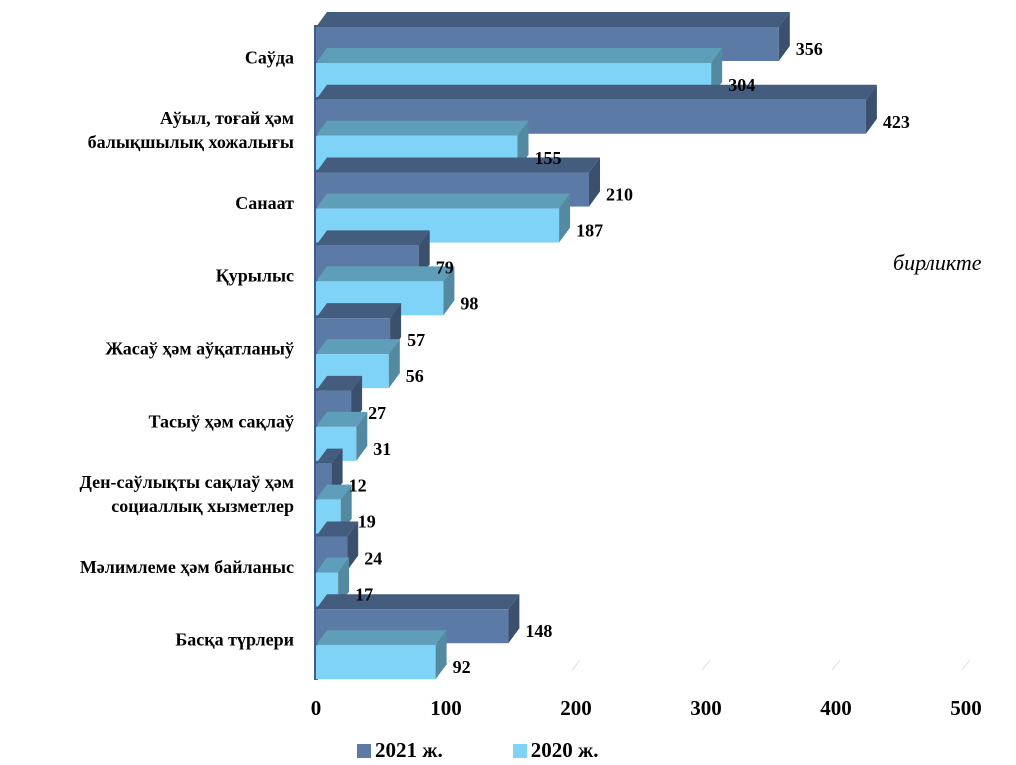 Image resolution: width=1016 pixels, height=765 pixels. What do you see at coordinates (619, 195) in the screenshot?
I see `data-label: 210` at bounding box center [619, 195].